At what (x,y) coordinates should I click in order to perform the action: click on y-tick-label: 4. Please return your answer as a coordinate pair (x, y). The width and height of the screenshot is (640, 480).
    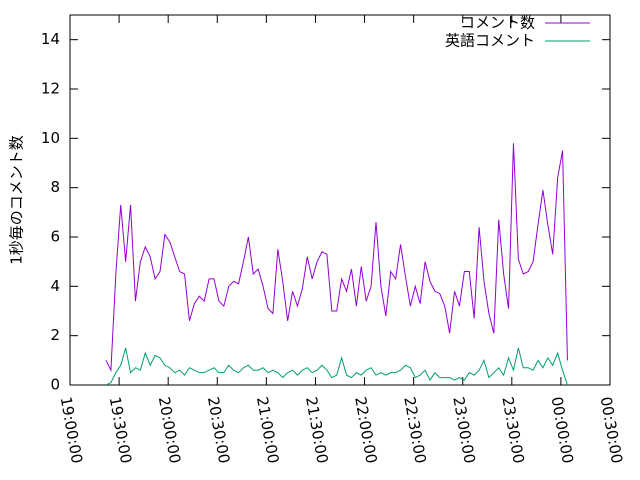
    Looking at the image, I should click on (55, 286).